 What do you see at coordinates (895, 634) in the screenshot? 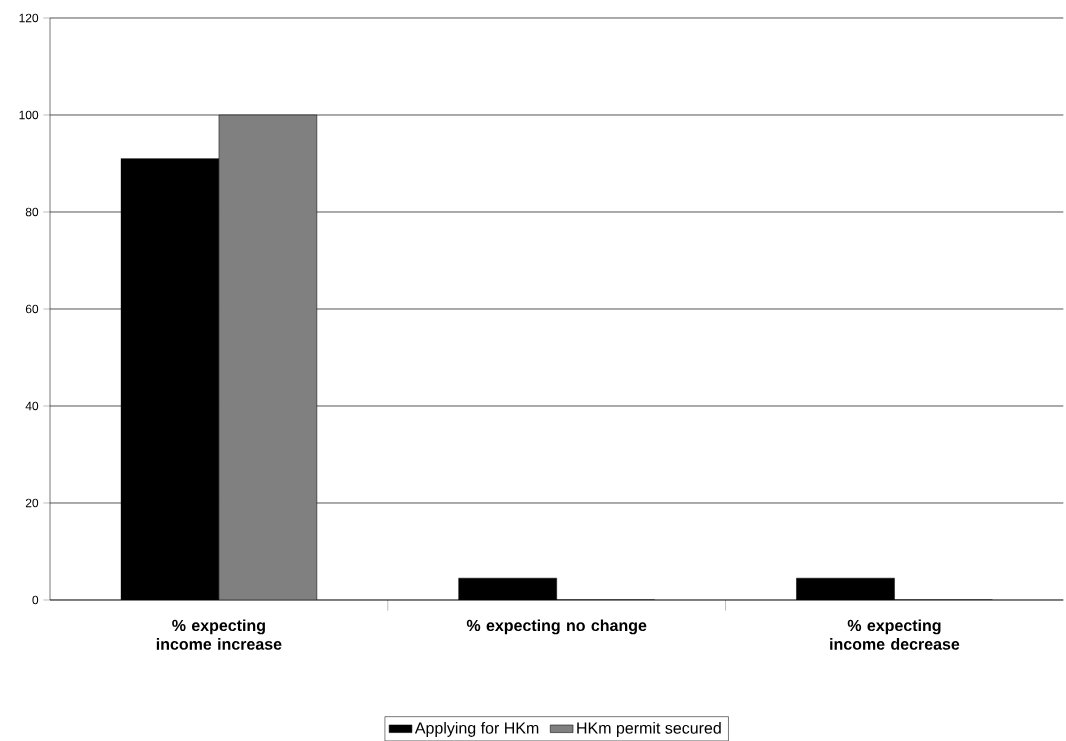
I see `x-tick-label: % expecting income decrease` at bounding box center [895, 634].